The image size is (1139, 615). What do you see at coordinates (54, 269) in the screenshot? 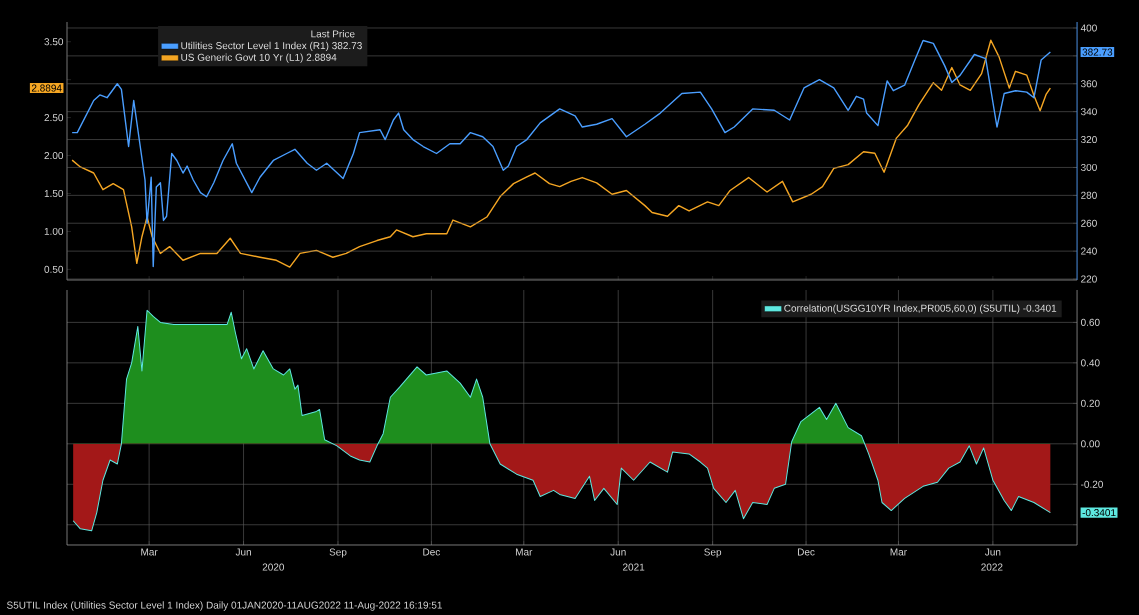
I see `y-tick-label: 0.50` at bounding box center [54, 269].